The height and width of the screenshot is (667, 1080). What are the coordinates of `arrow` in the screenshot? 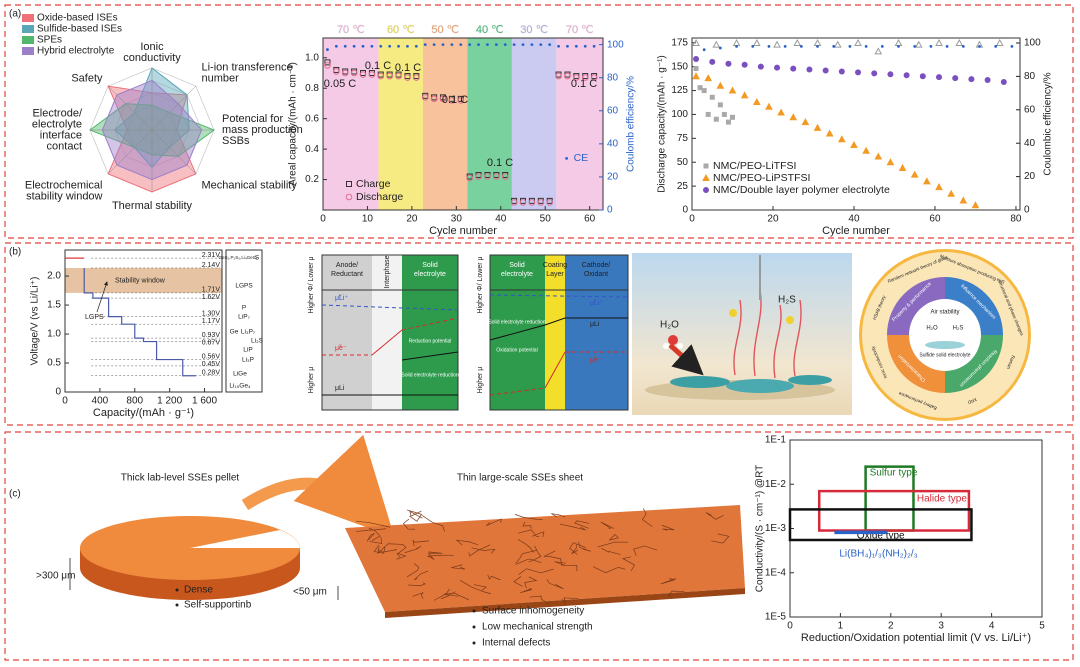 It's located at (102, 297).